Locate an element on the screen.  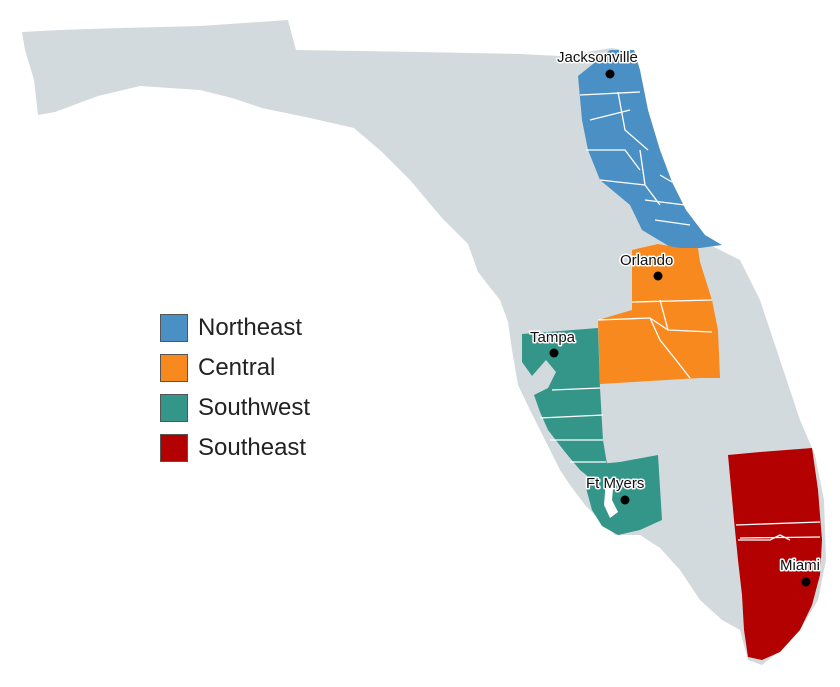
city-tampa: Tampa is located at coordinates (553, 343).